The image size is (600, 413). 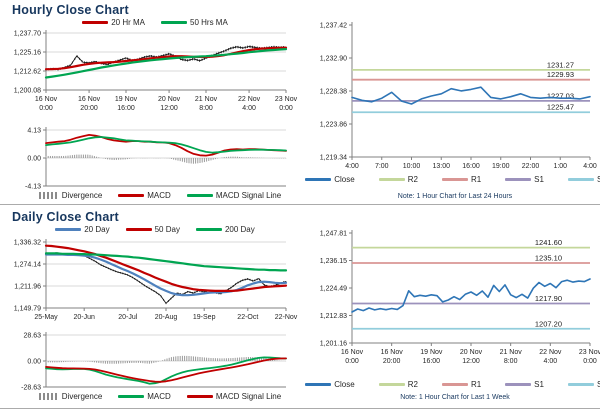 What do you see at coordinates (539, 179) in the screenshot?
I see `legend-label: S1` at bounding box center [539, 179].